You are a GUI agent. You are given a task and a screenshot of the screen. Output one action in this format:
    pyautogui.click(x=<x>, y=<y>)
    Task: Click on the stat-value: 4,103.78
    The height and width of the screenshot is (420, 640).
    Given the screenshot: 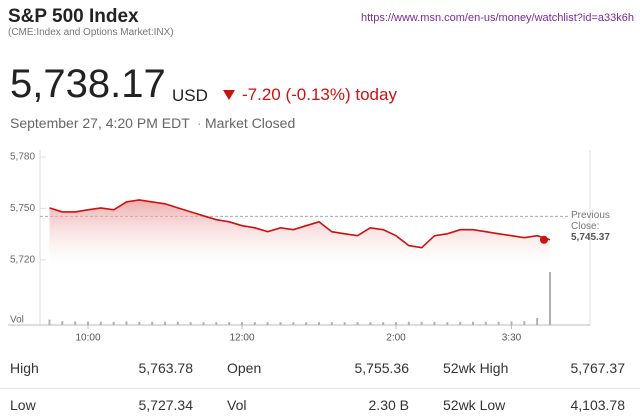 What is the action you would take?
    pyautogui.click(x=598, y=405)
    